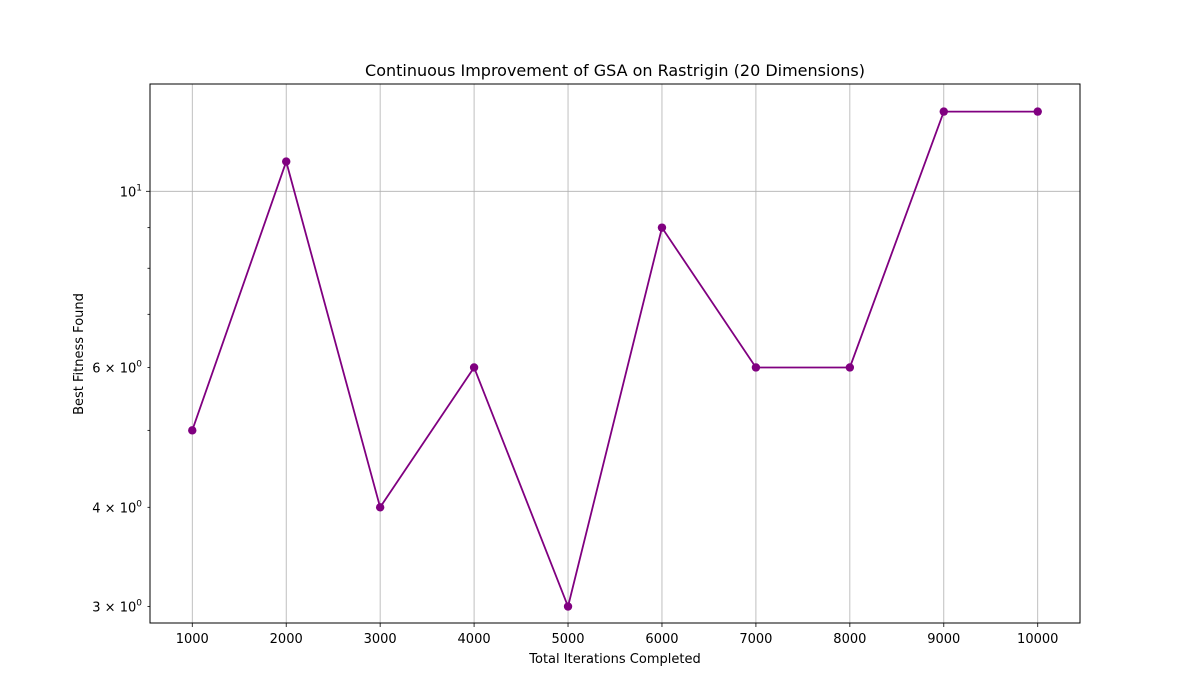 The width and height of the screenshot is (1200, 700). I want to click on x-tick-label: 10000, so click(1037, 639).